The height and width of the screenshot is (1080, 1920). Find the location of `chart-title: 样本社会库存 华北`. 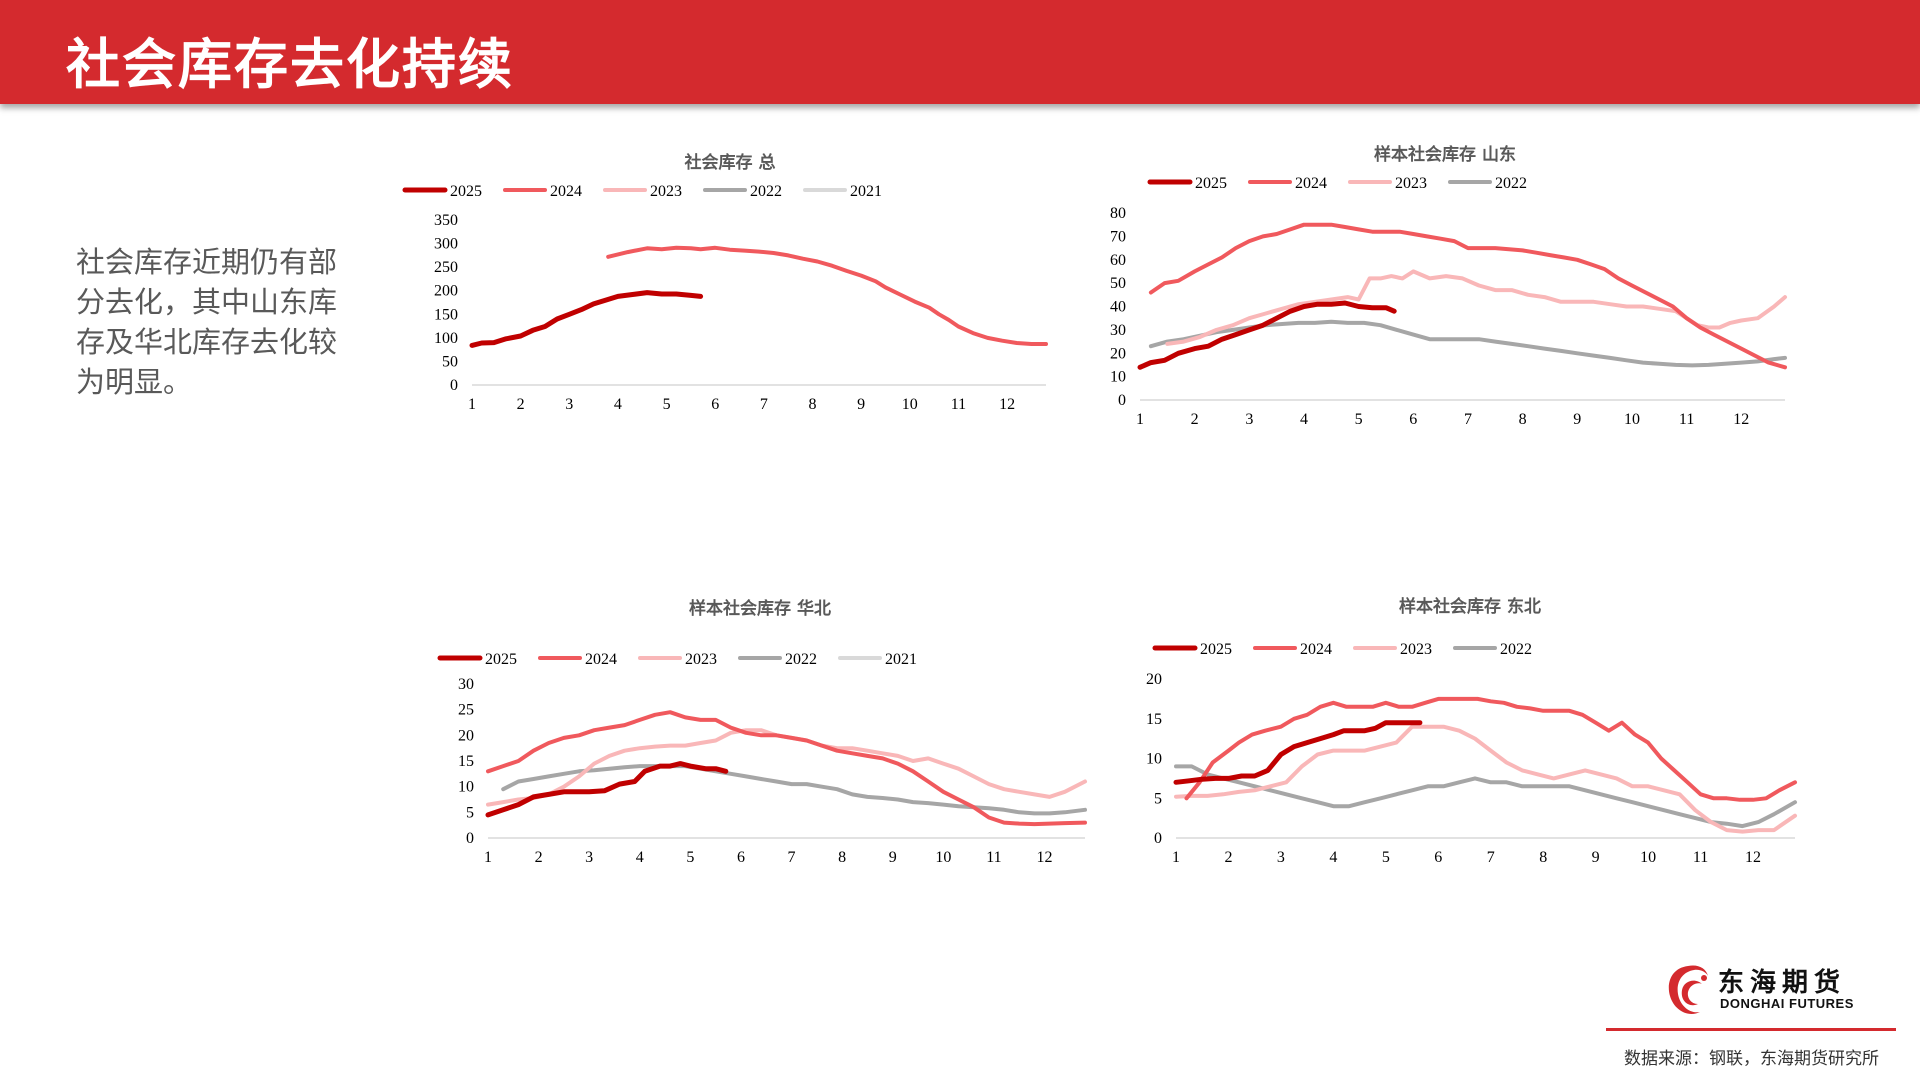

chart-title: 样本社会库存 华北 is located at coordinates (760, 608).